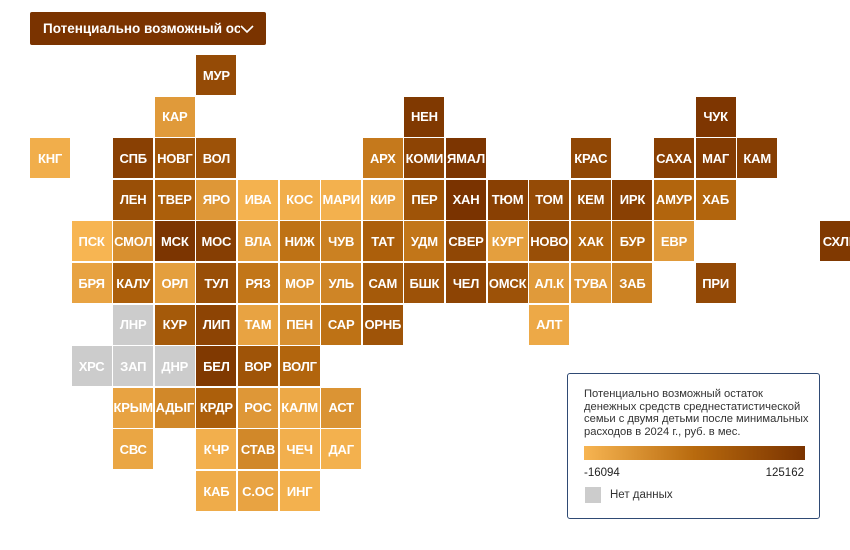 The image size is (850, 550). What do you see at coordinates (299, 366) in the screenshot?
I see `region-tile: ВОЛГ` at bounding box center [299, 366].